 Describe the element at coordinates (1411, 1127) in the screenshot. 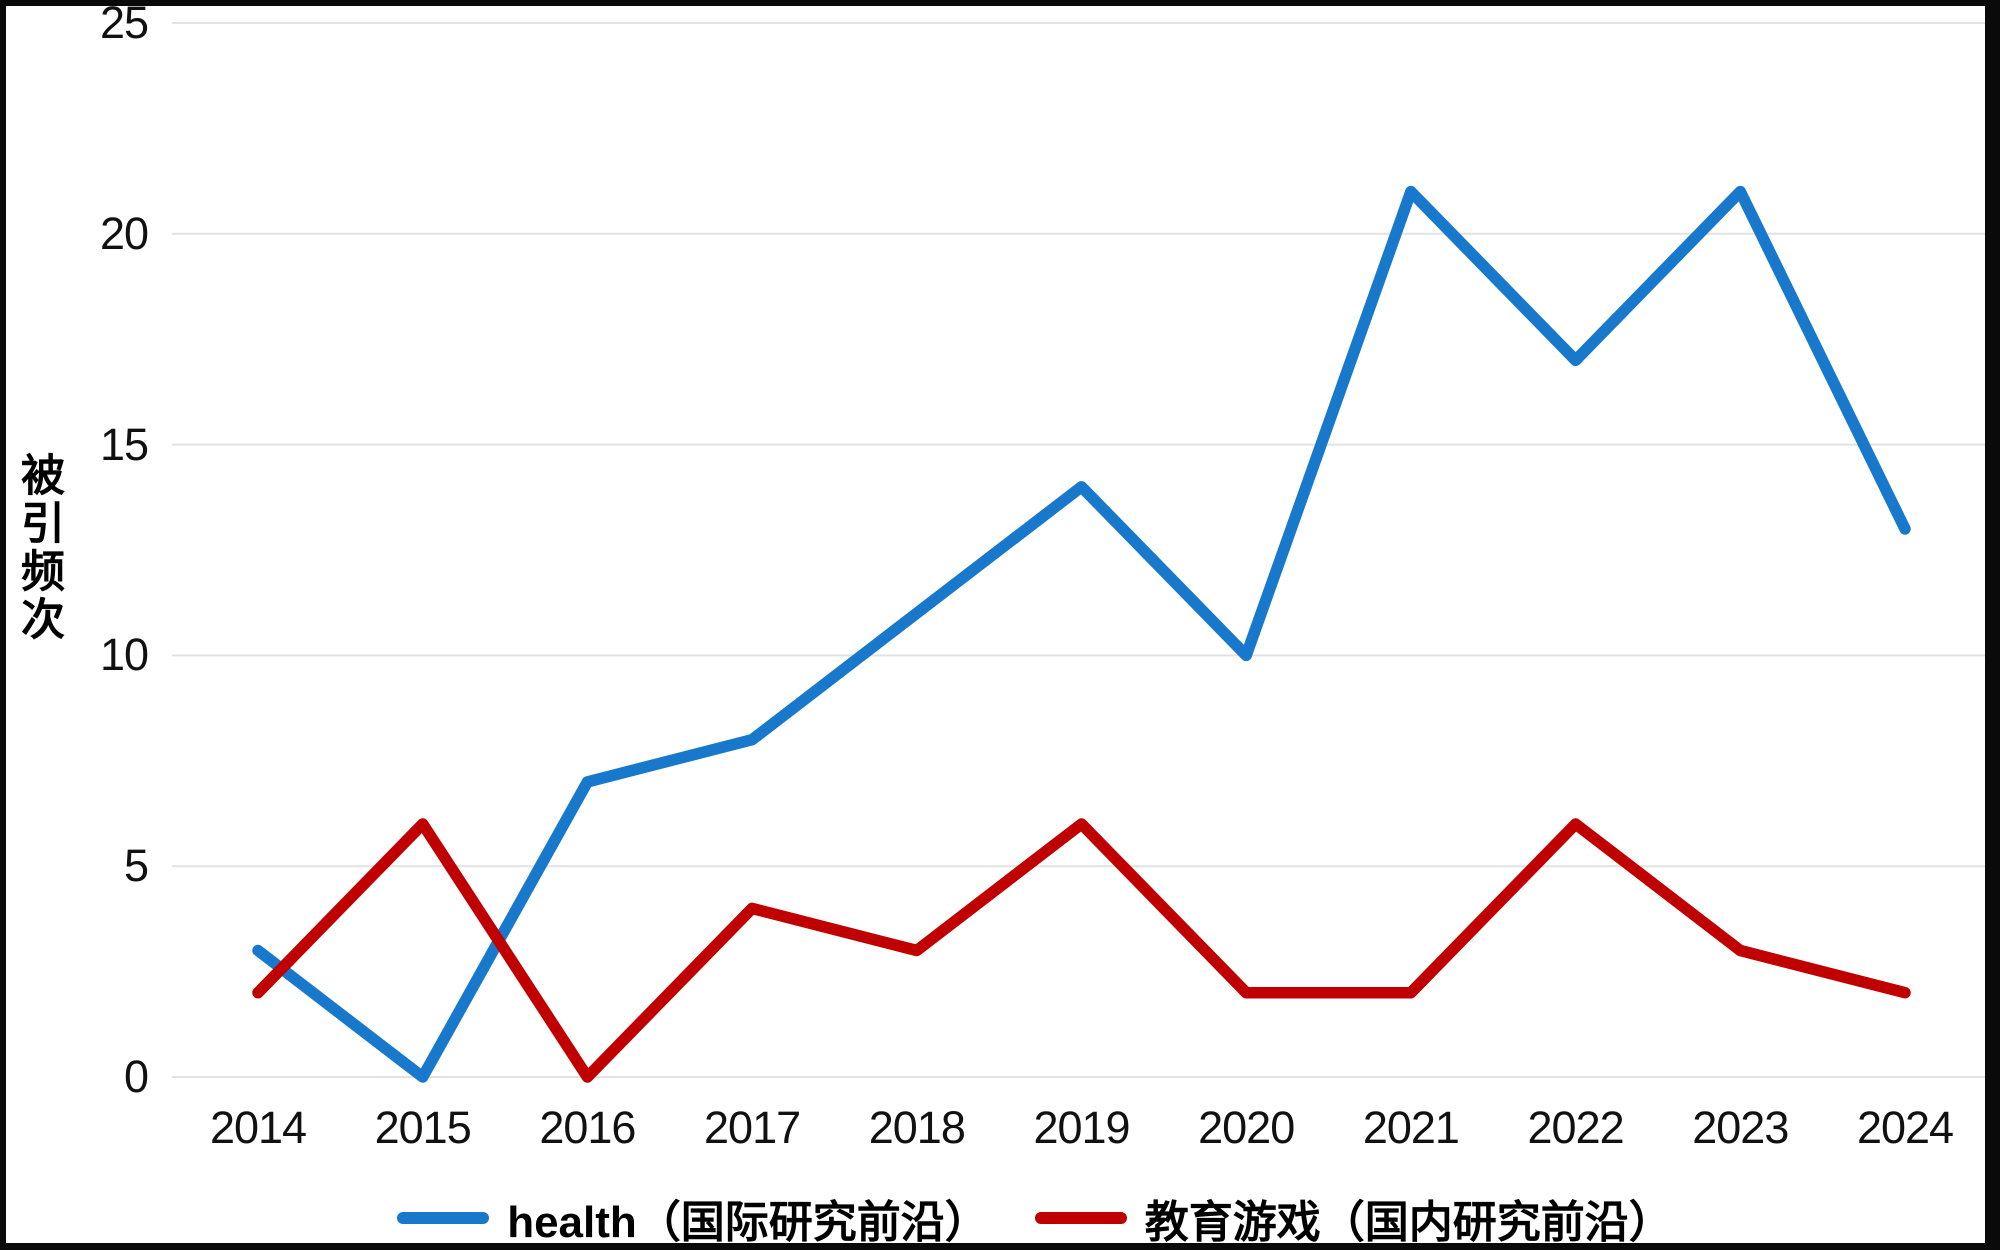

I see `x-tick-label: 2021` at that location.